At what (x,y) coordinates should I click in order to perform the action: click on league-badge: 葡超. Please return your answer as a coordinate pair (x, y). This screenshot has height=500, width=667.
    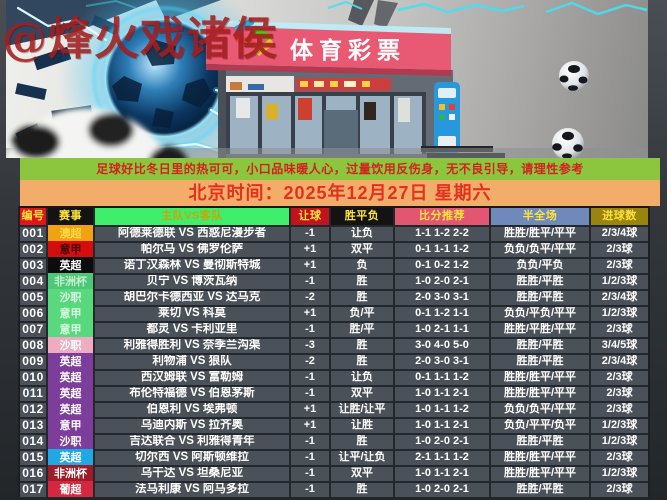
    Looking at the image, I should click on (71, 489).